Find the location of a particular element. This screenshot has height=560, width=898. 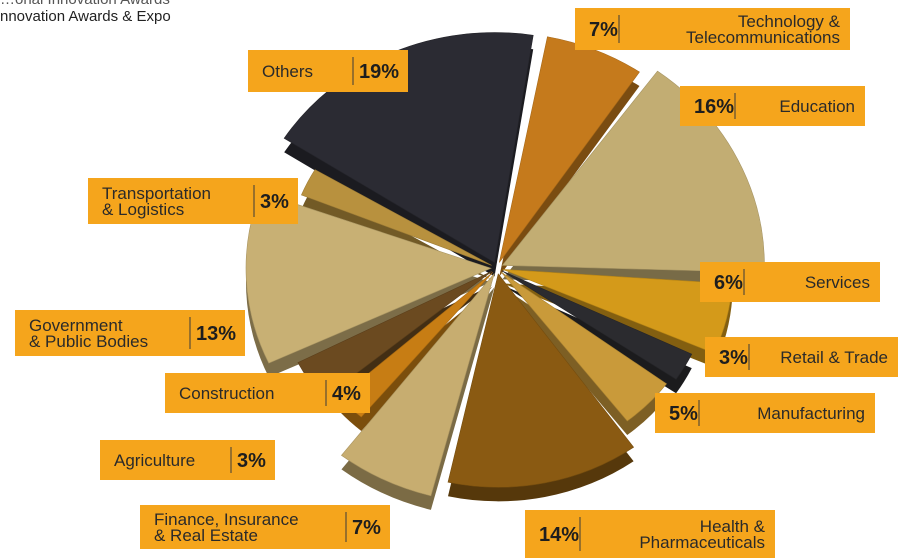

label-education: 16% Education is located at coordinates (772, 106).